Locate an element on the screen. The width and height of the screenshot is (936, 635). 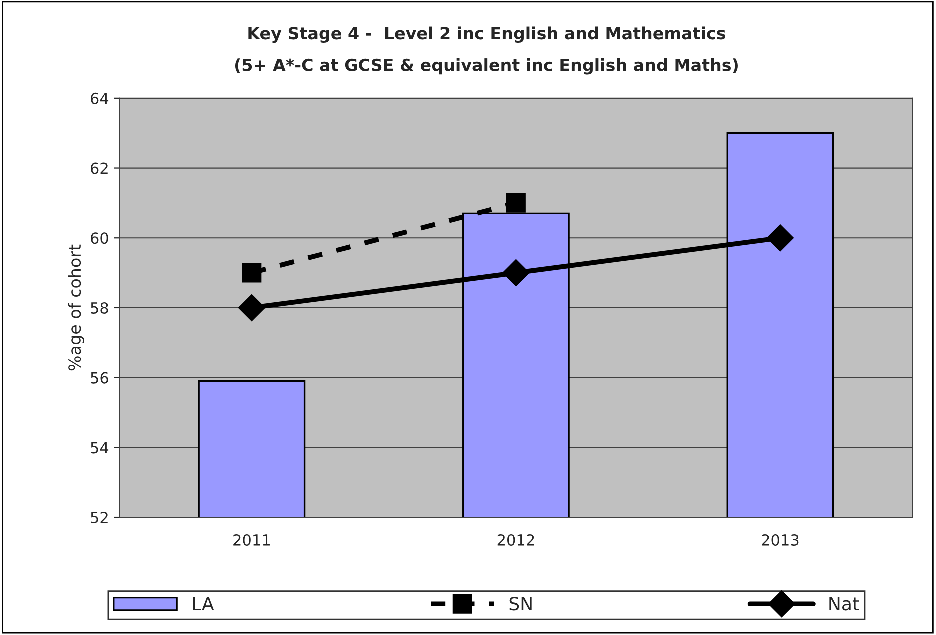
x-tick-label: 2013 is located at coordinates (780, 540).